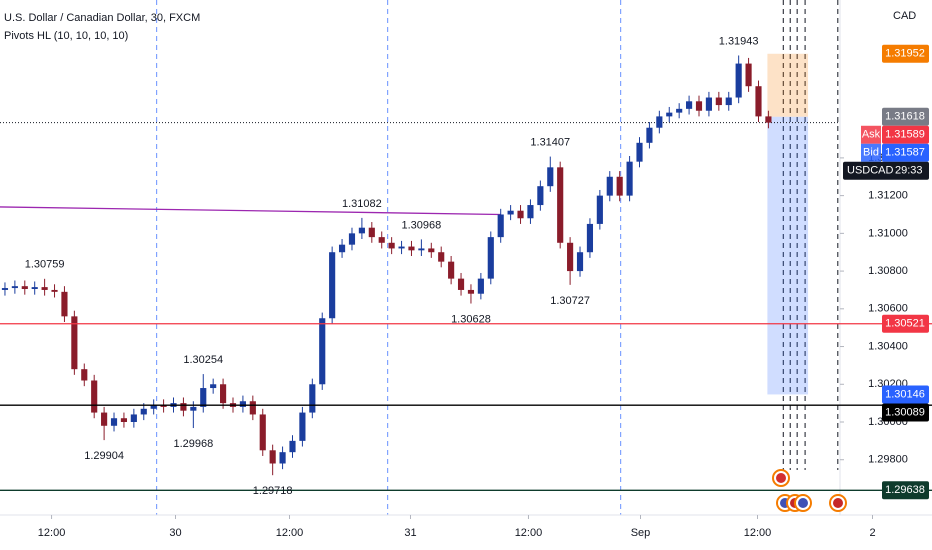 The height and width of the screenshot is (550, 932). I want to click on tag-value: 1.31618, so click(905, 117).